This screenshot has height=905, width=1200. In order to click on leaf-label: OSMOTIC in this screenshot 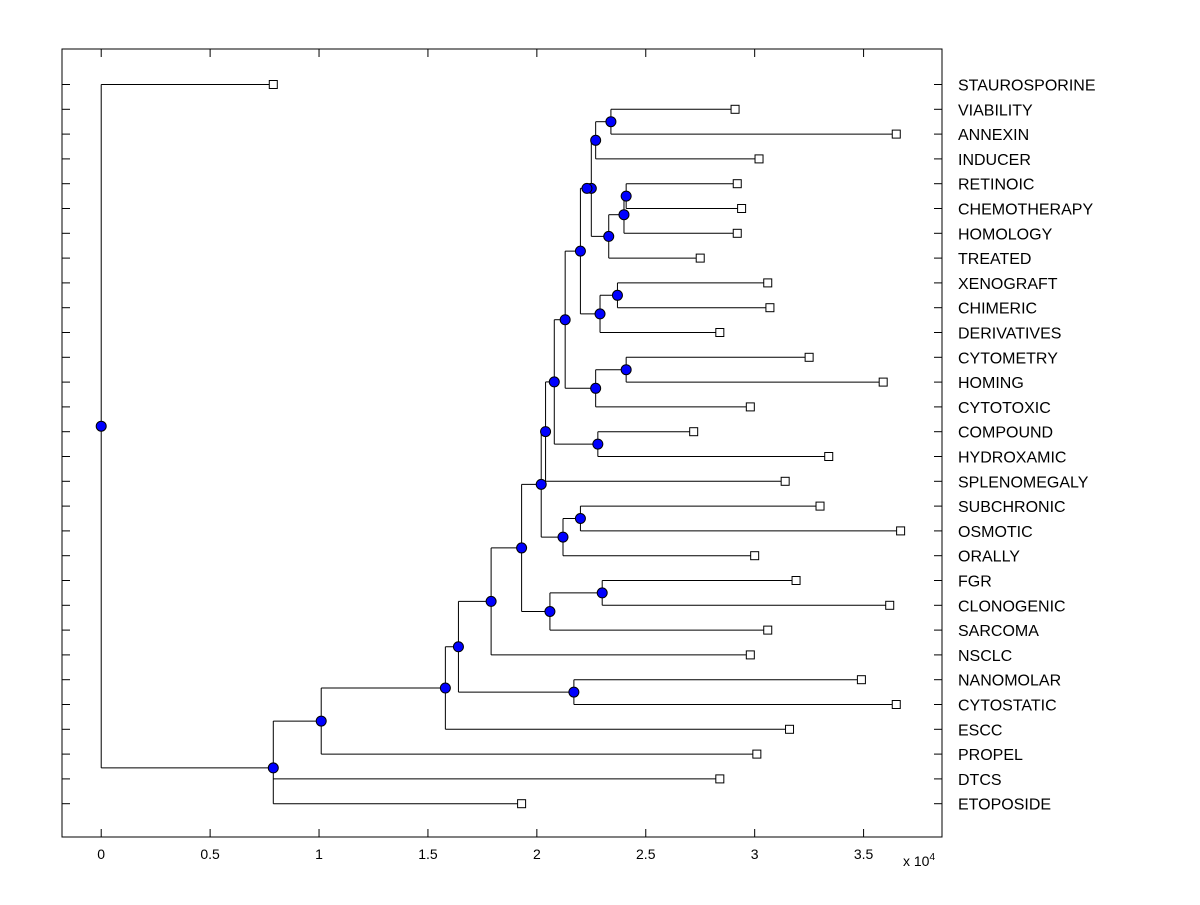, I will do `click(995, 532)`.